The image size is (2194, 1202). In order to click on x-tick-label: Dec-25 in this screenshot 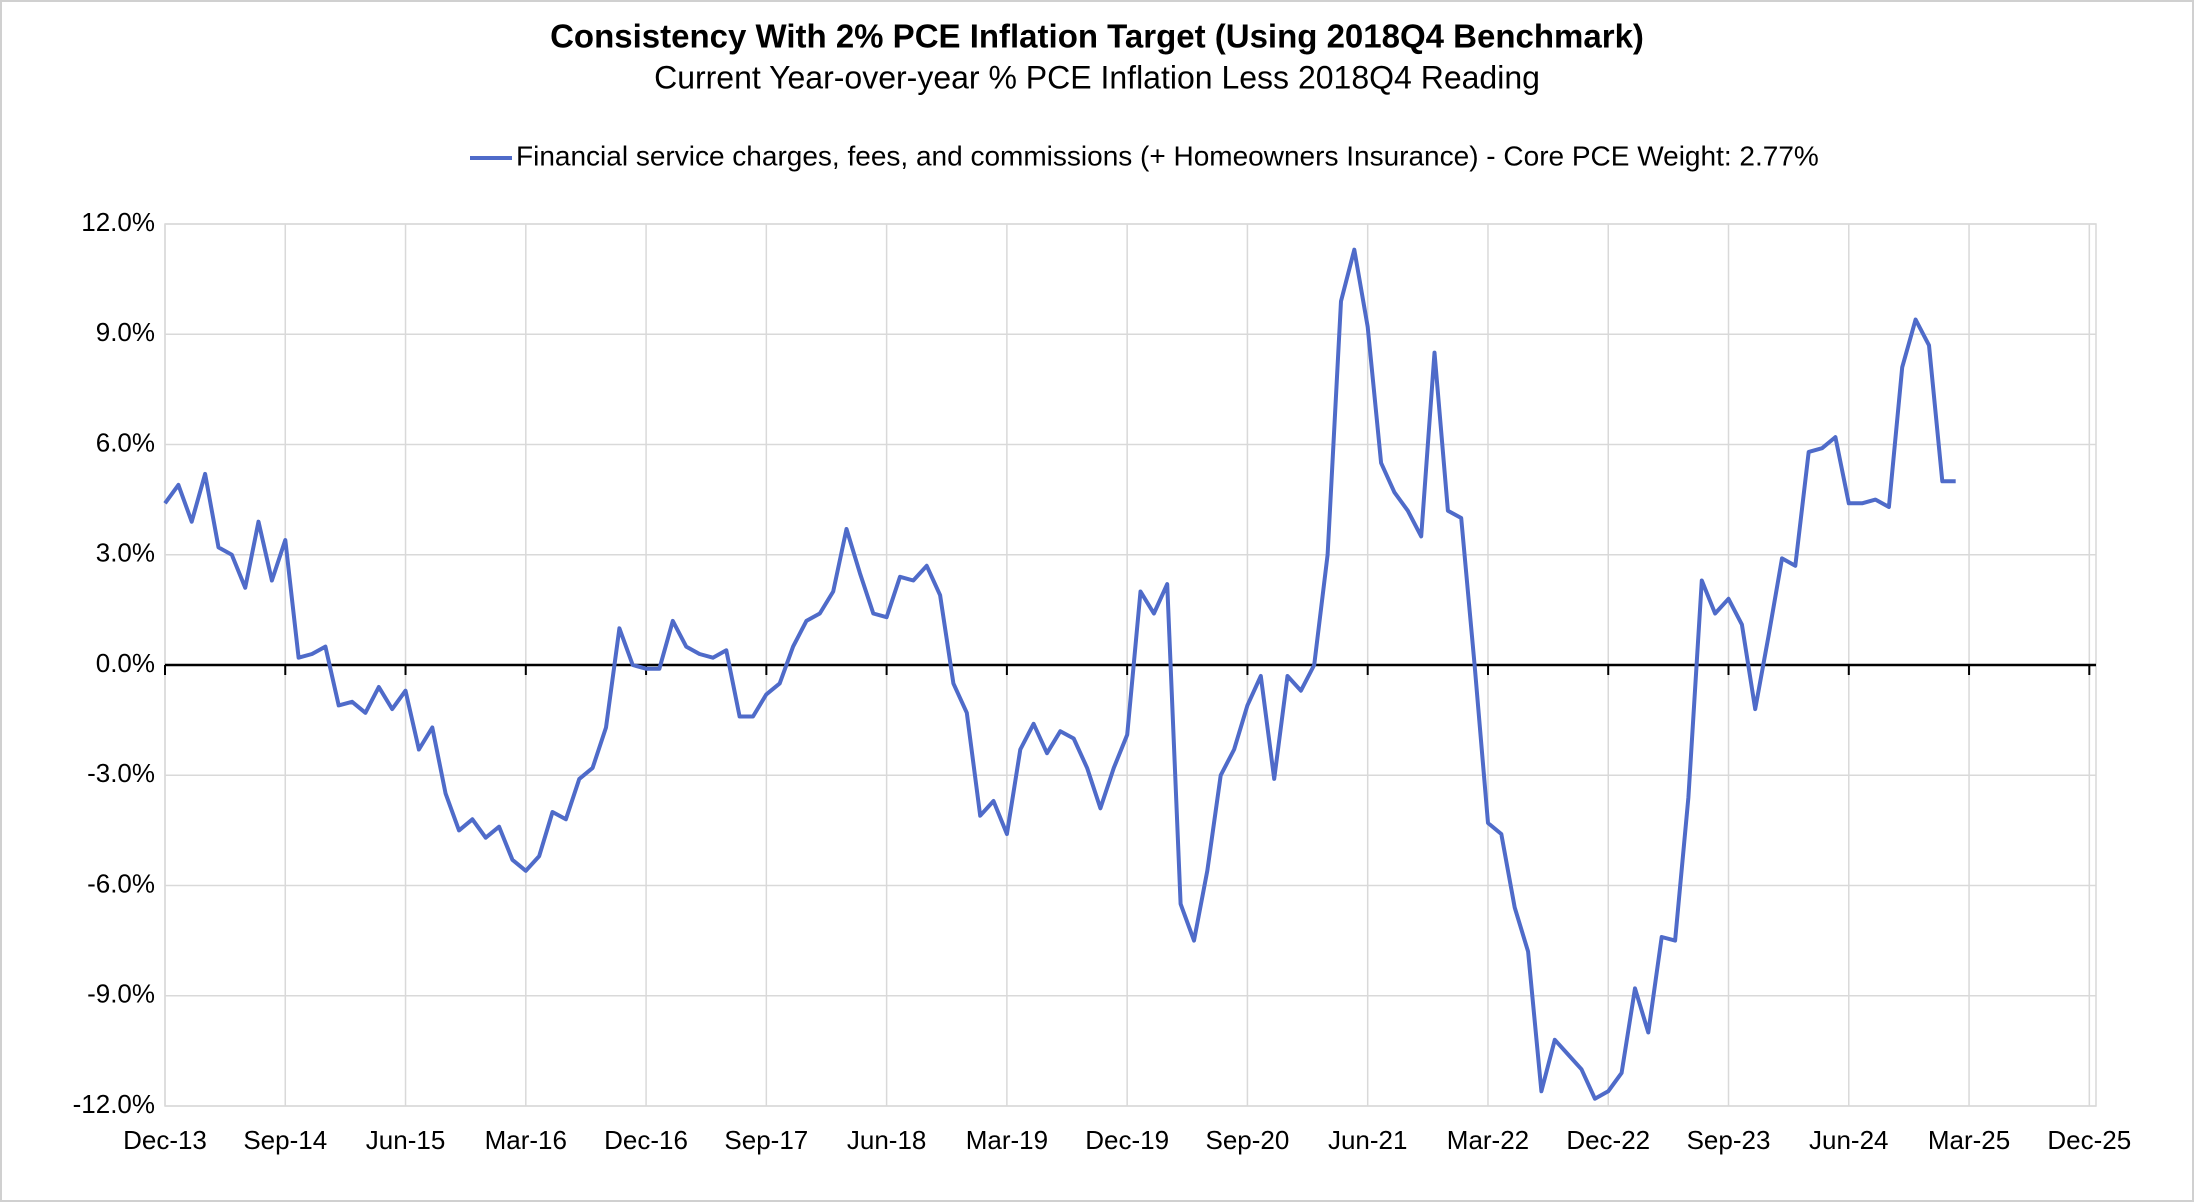, I will do `click(2089, 1140)`.